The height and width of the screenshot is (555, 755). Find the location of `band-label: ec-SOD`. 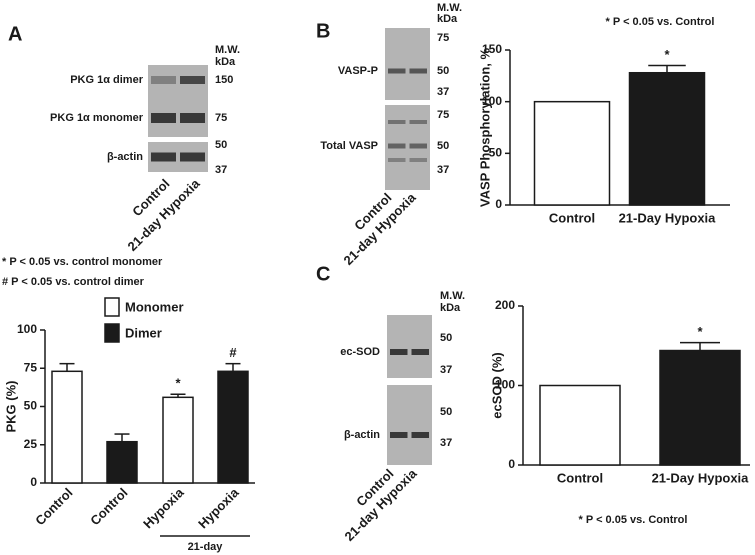

band-label: ec-SOD is located at coordinates (360, 352).